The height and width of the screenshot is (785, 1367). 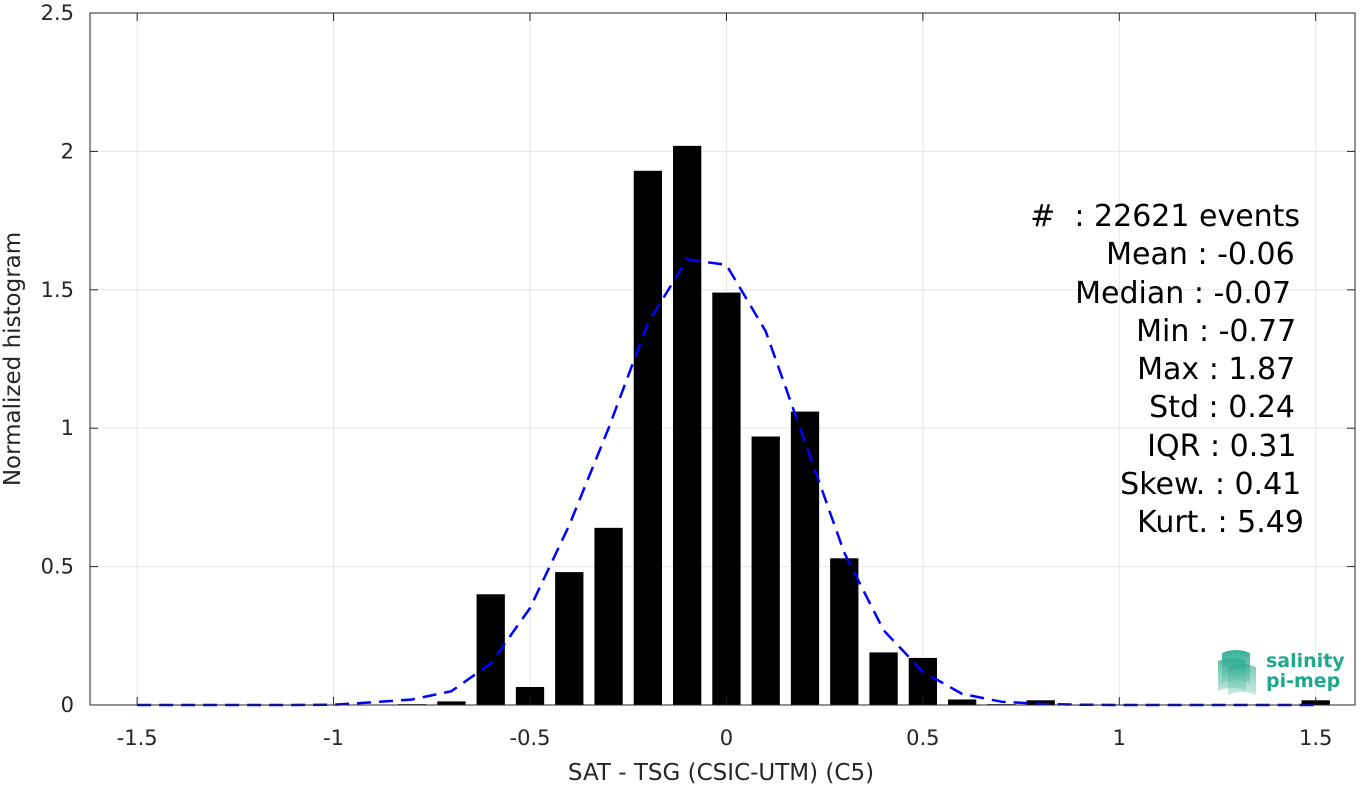 I want to click on stat-median: Median : -0.07, so click(x=1164, y=294).